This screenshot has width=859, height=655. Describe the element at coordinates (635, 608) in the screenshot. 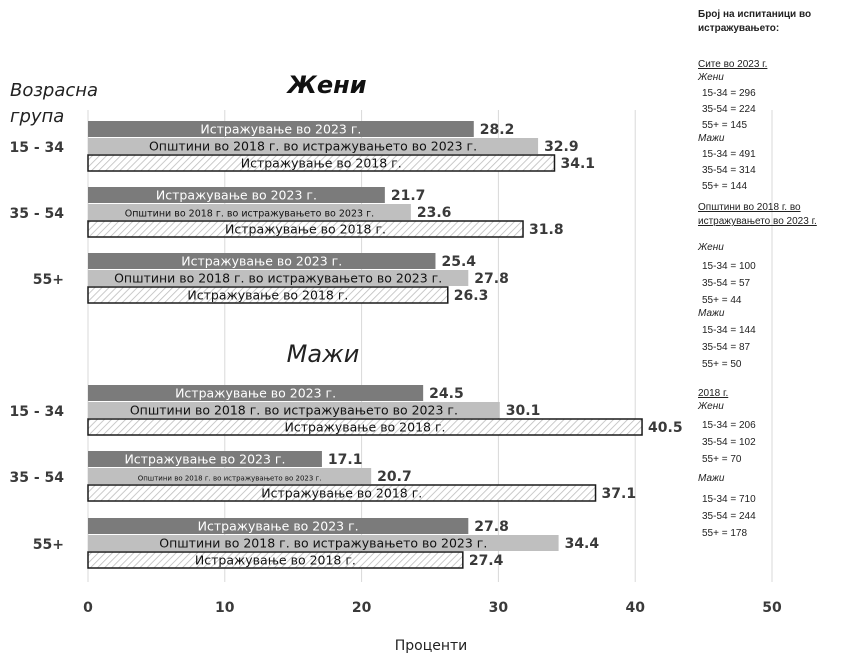

I see `x-tick-label: 40` at that location.